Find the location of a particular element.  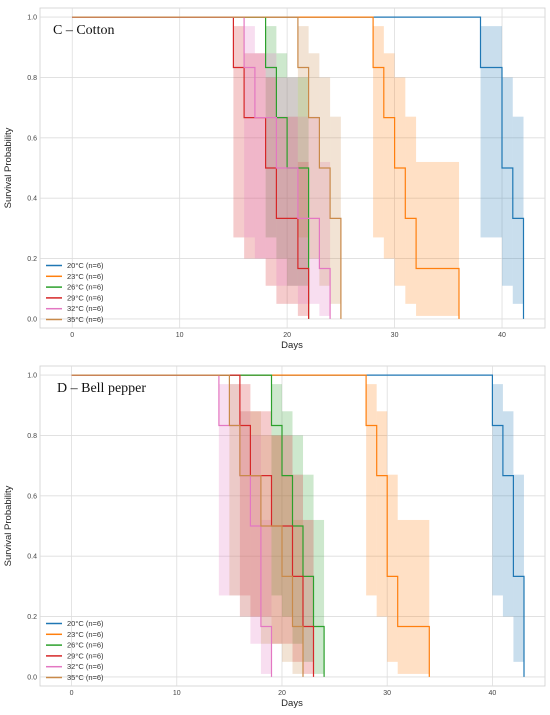

panel-title: D – Bell pepper is located at coordinates (101, 388).